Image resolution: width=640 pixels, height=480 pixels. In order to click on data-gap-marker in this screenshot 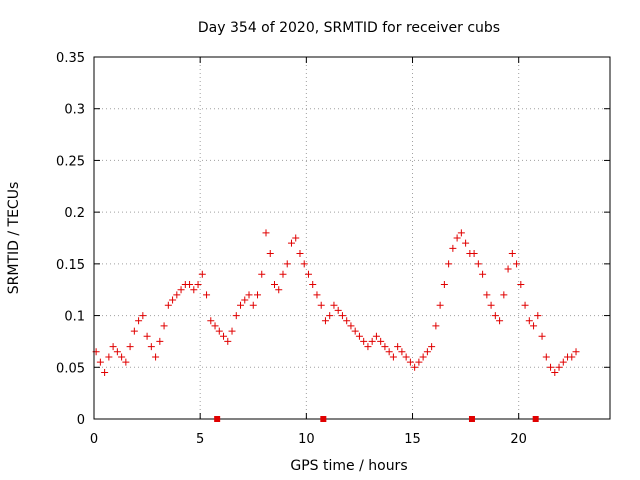, I will do `click(217, 419)`.